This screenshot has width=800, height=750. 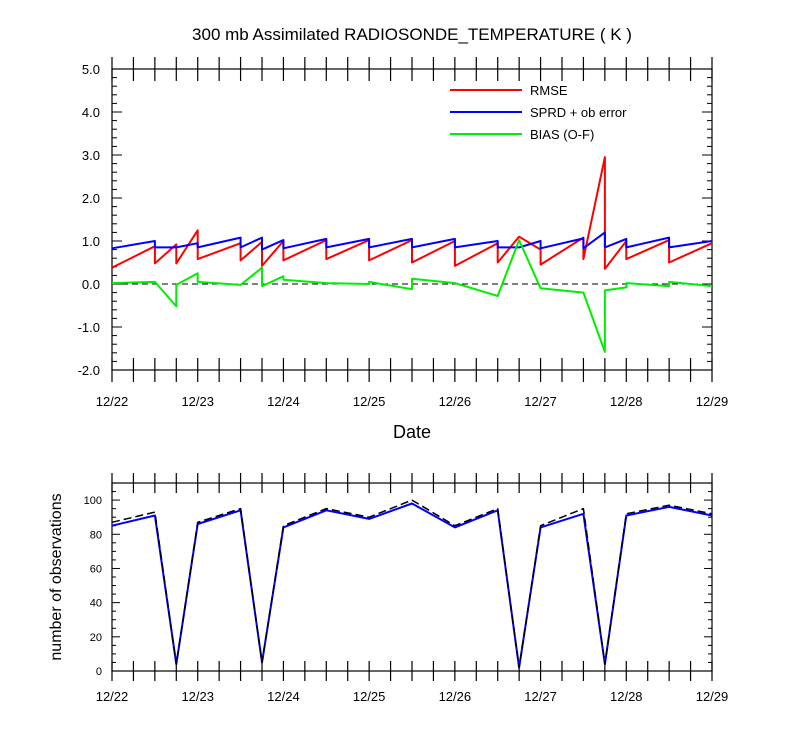 I want to click on bottom-y-tick-label: 80, so click(x=96, y=535).